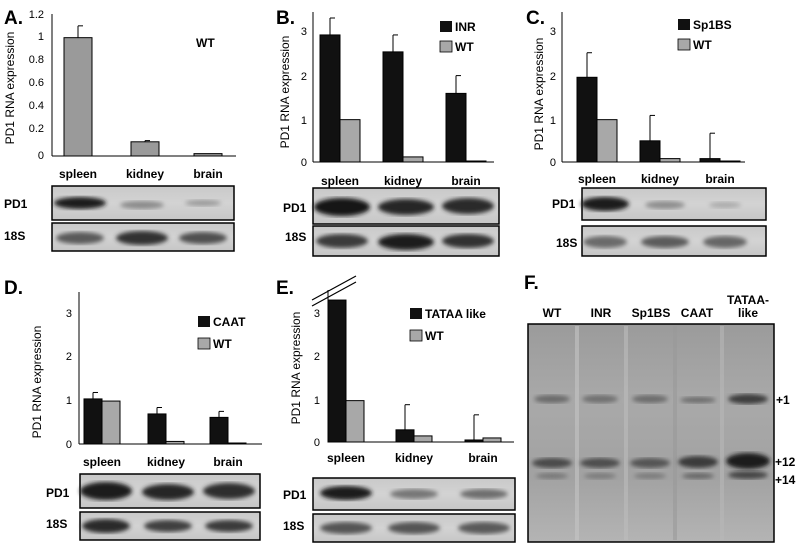 The image size is (800, 545). Describe the element at coordinates (406, 207) in the screenshot. I see `panel-b-pd1-band` at that location.